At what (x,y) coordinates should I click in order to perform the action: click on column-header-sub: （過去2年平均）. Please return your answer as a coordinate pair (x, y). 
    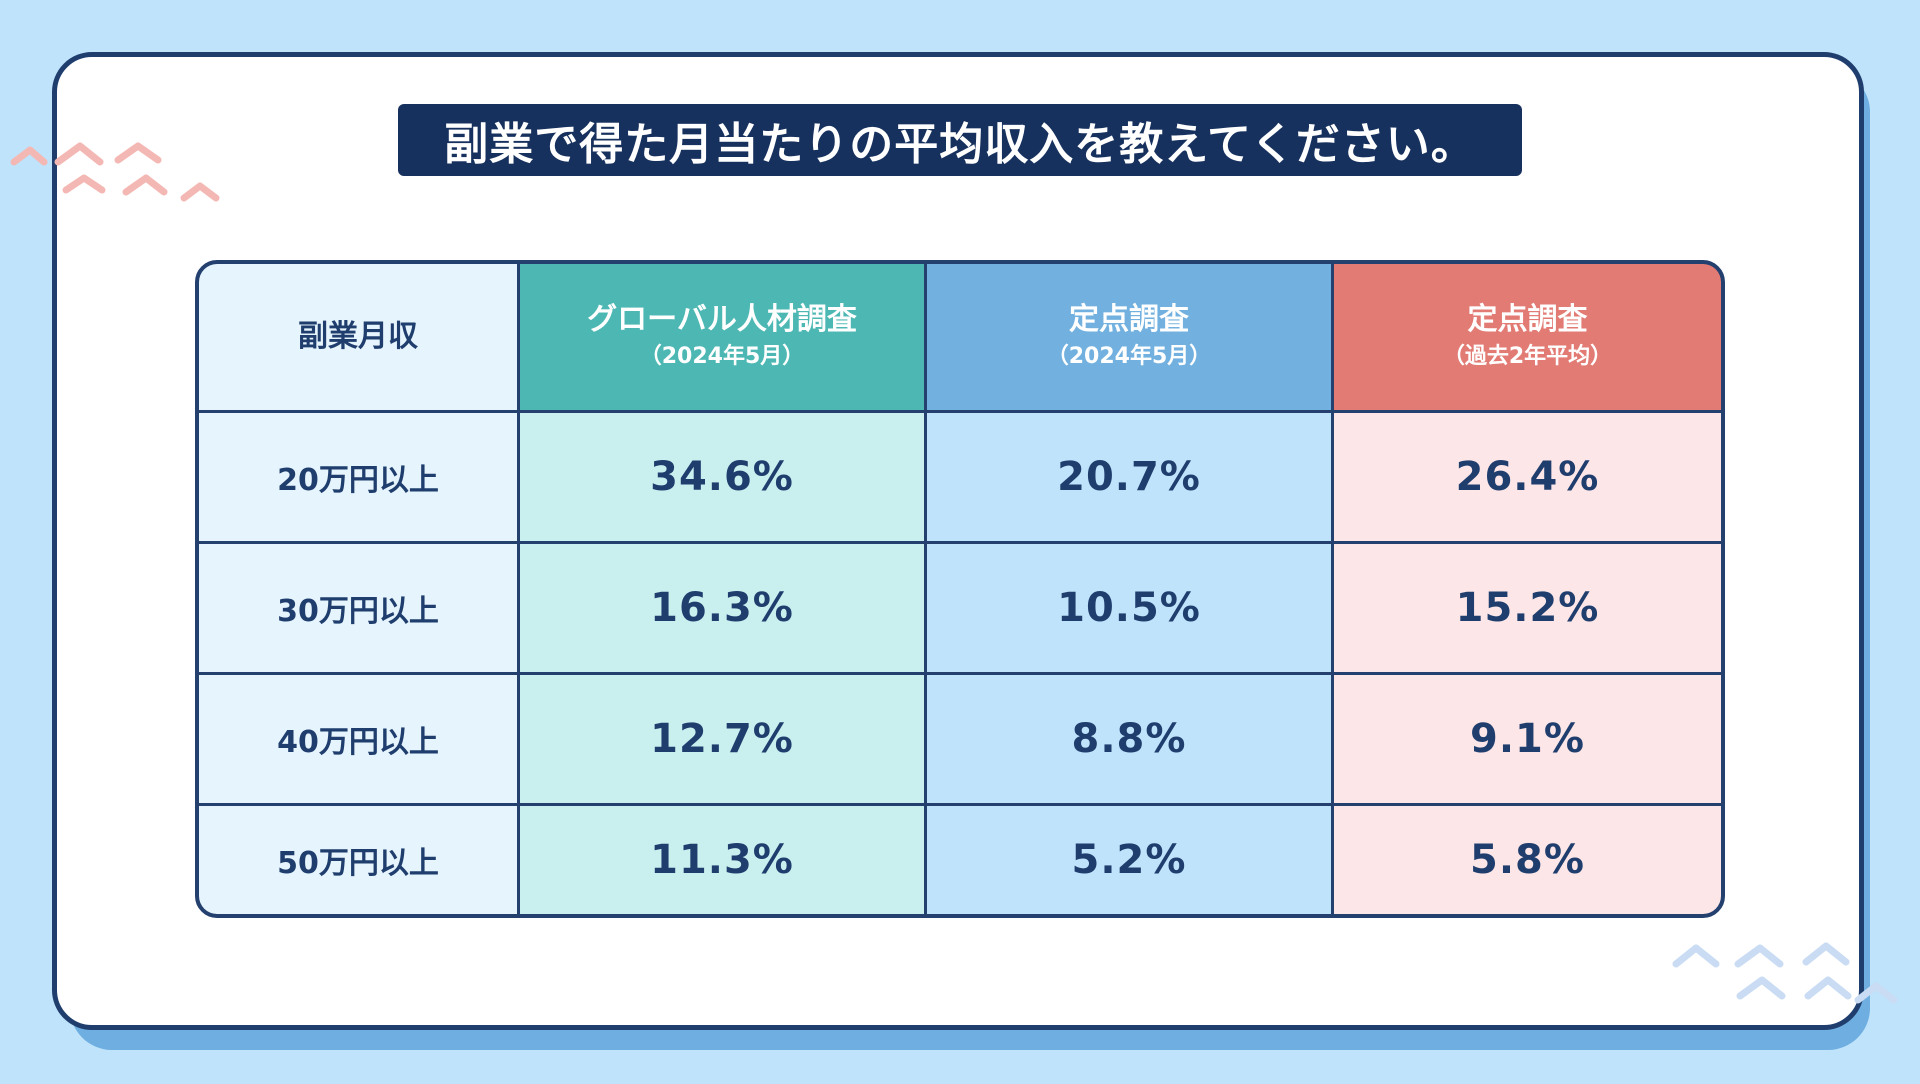
    Looking at the image, I should click on (1527, 356).